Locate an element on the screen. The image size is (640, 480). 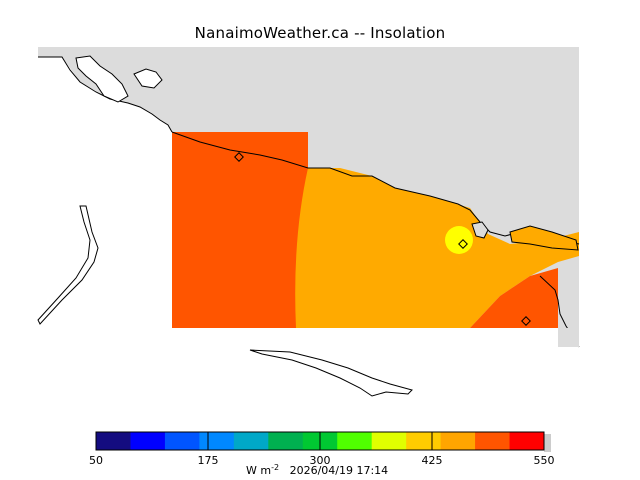
west-islet is located at coordinates (68, 265).